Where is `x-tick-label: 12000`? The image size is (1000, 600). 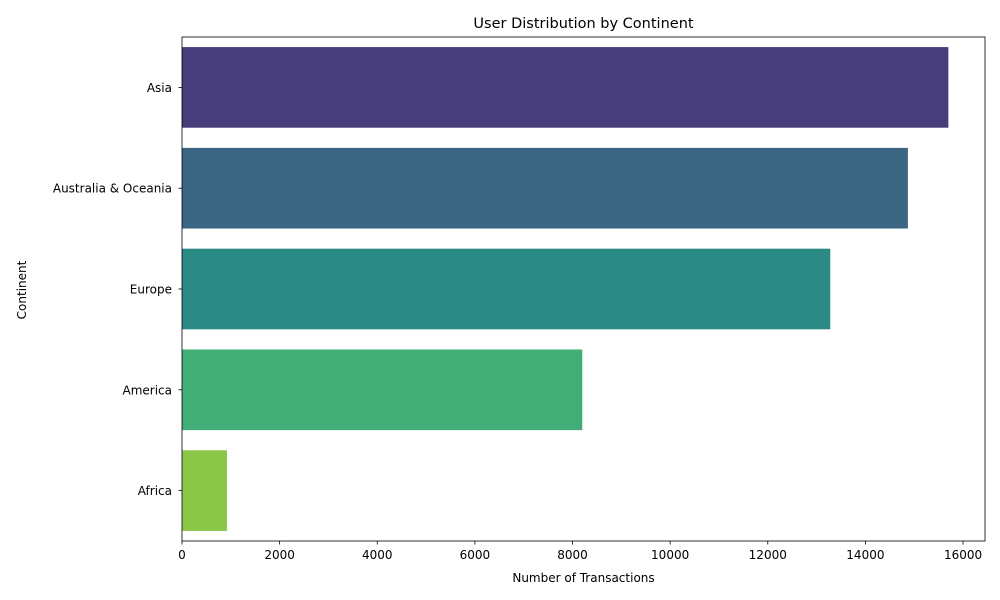
x-tick-label: 12000 is located at coordinates (768, 555).